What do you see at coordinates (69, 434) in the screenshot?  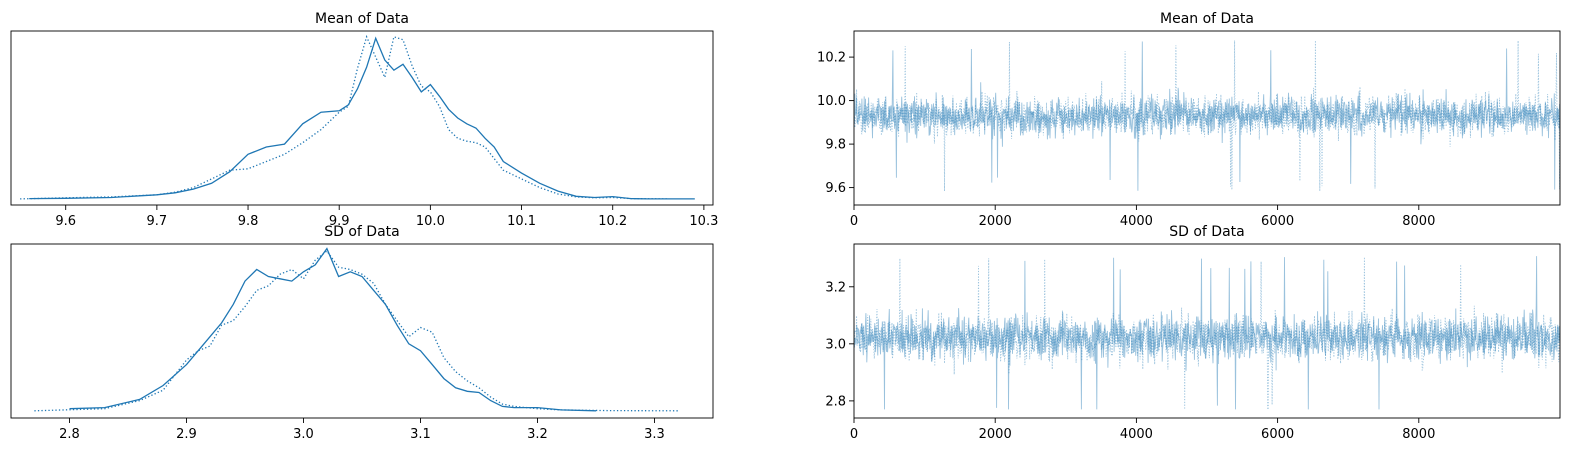 I see `sd-density-xtick-label: 2.8` at bounding box center [69, 434].